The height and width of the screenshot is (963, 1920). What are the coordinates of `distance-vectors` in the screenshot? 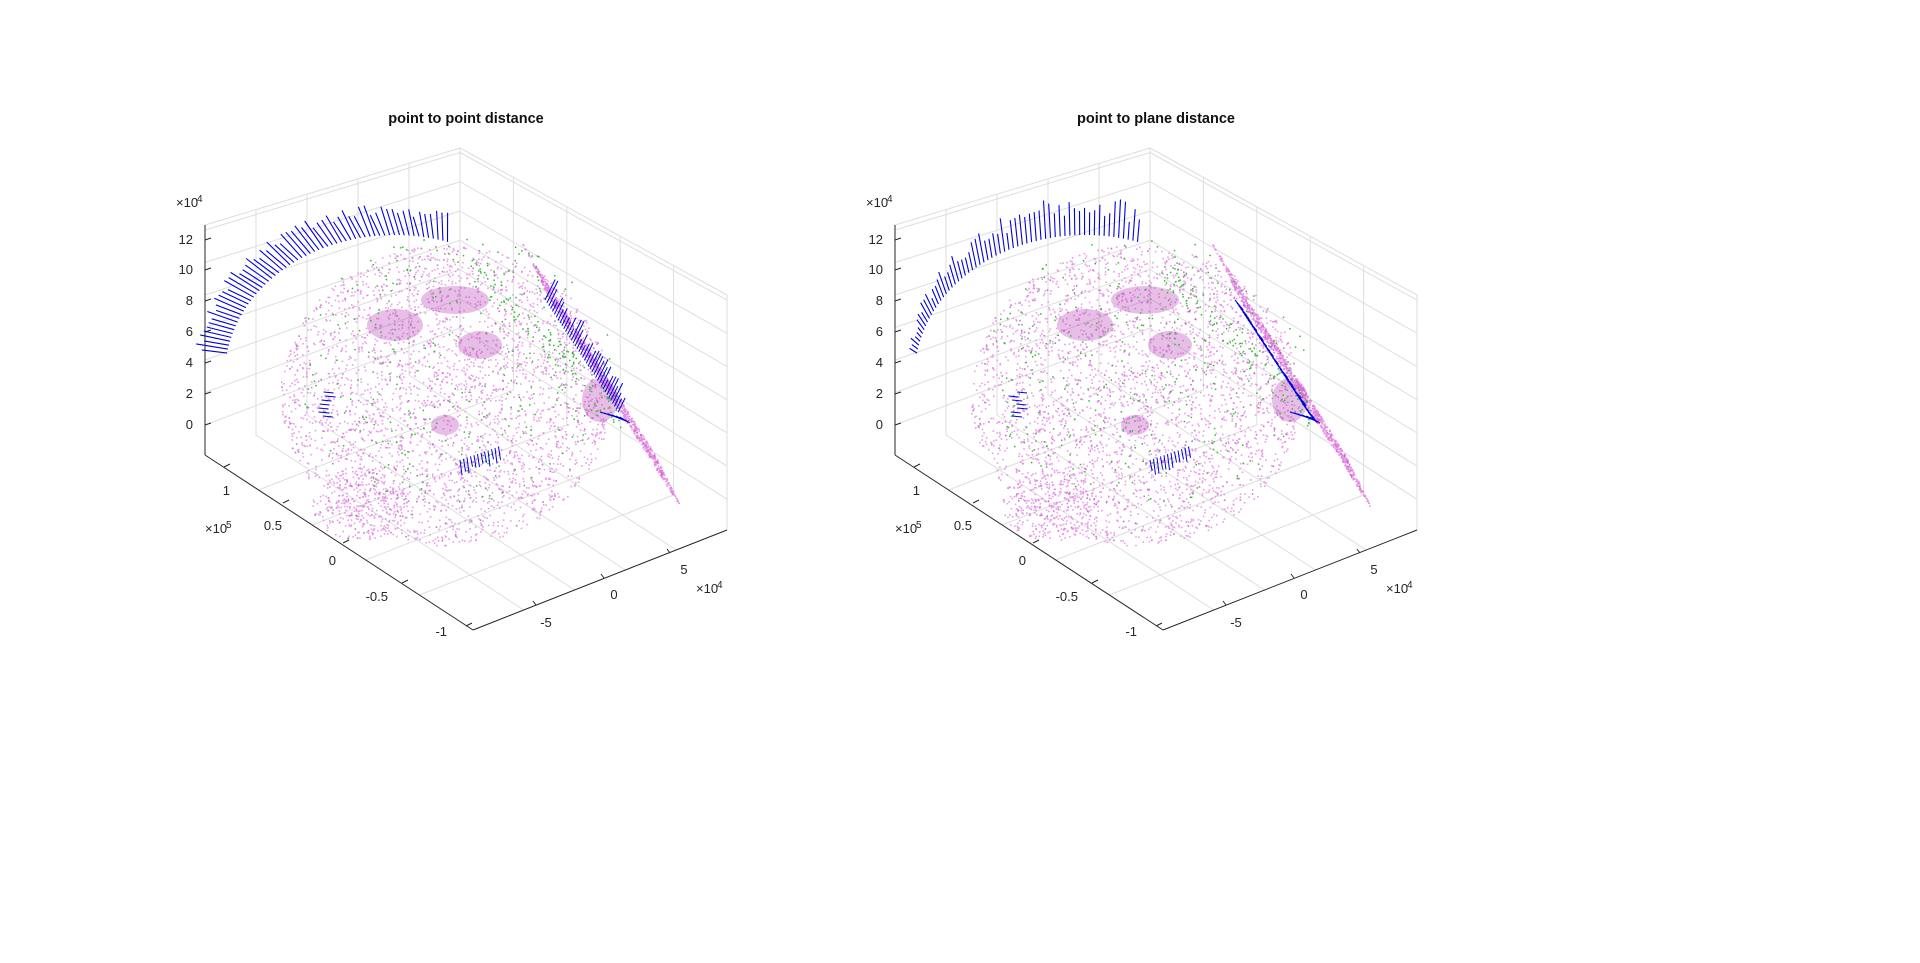 It's located at (413, 340).